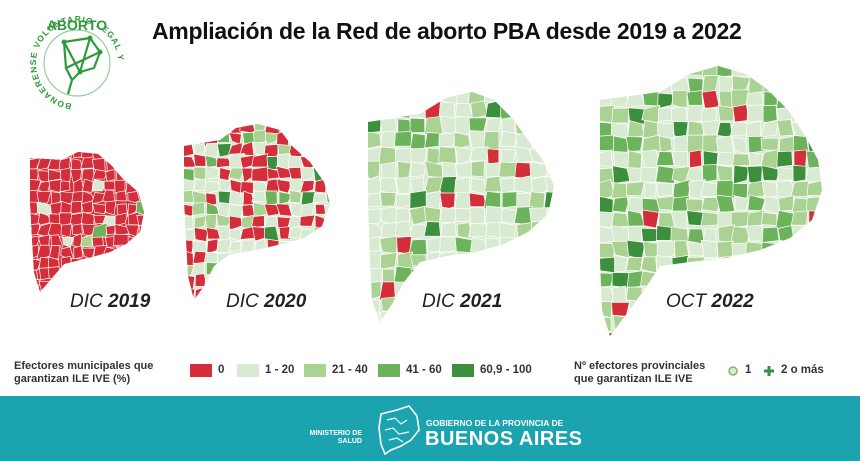 The height and width of the screenshot is (461, 860). Describe the element at coordinates (77, 25) in the screenshot. I see `logo-top-text: ABORTO` at that location.